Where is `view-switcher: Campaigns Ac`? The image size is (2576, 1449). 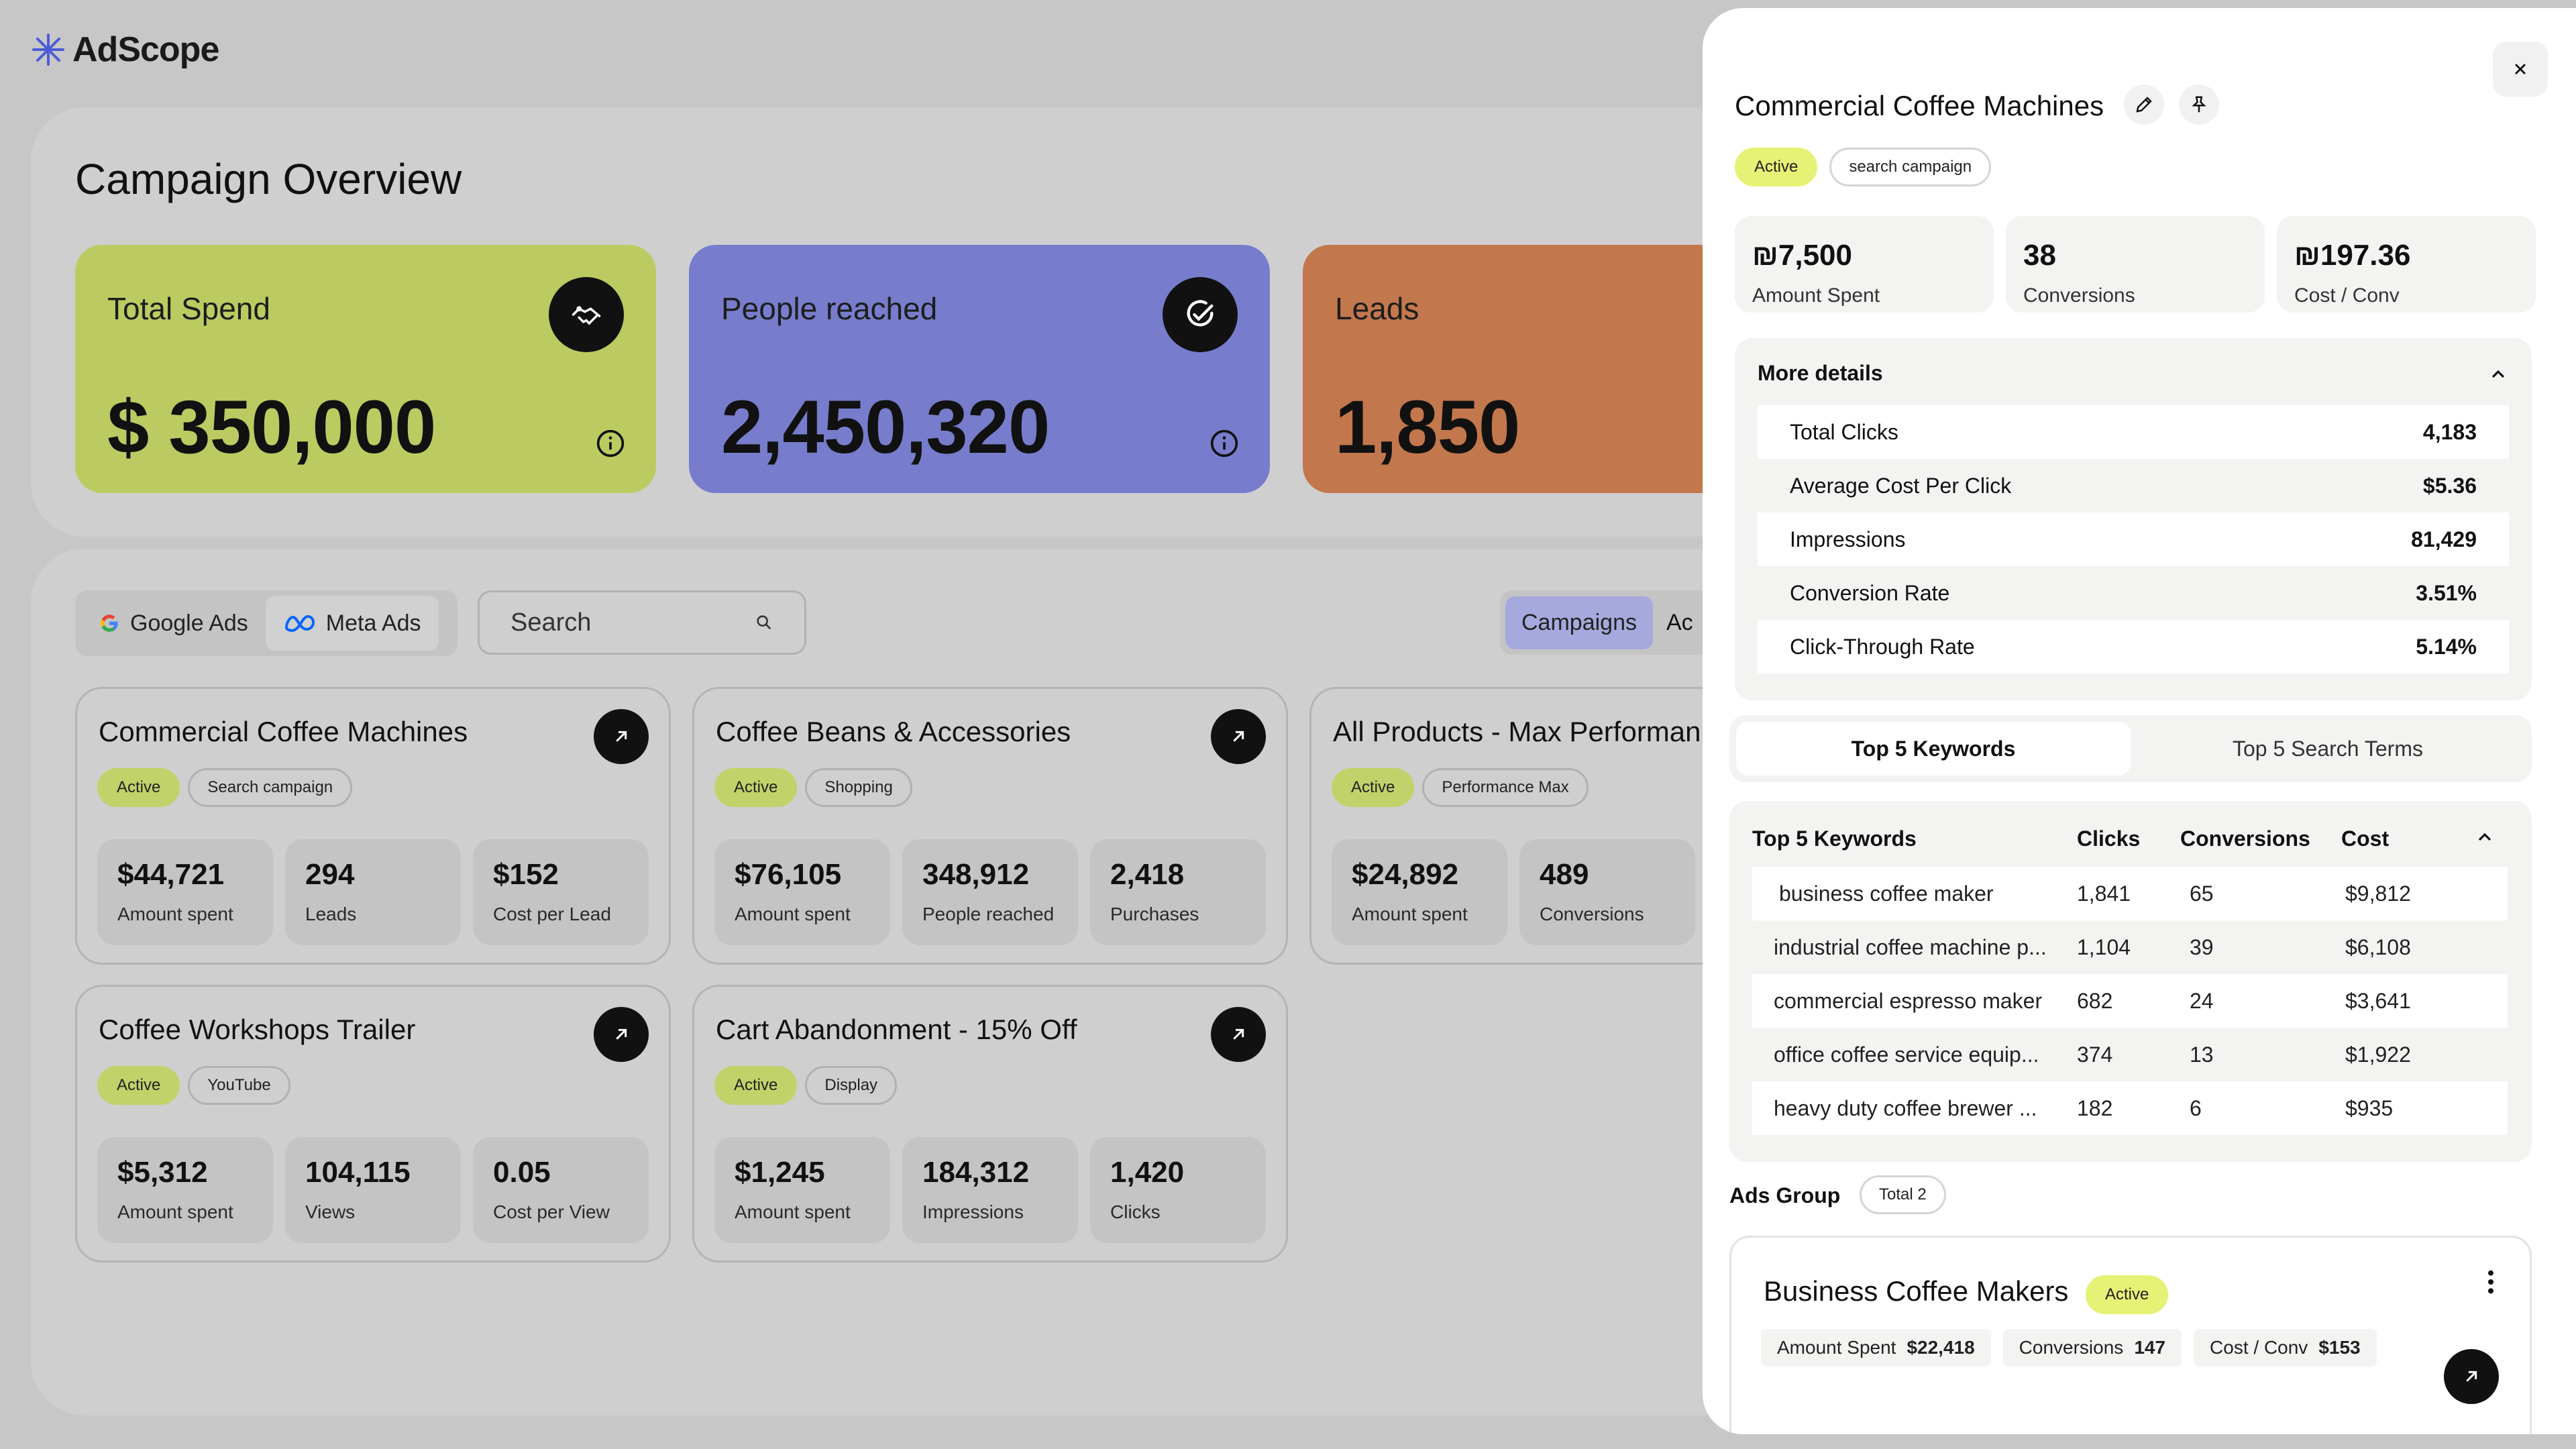
view-switcher: Campaigns Ac is located at coordinates (1637, 622).